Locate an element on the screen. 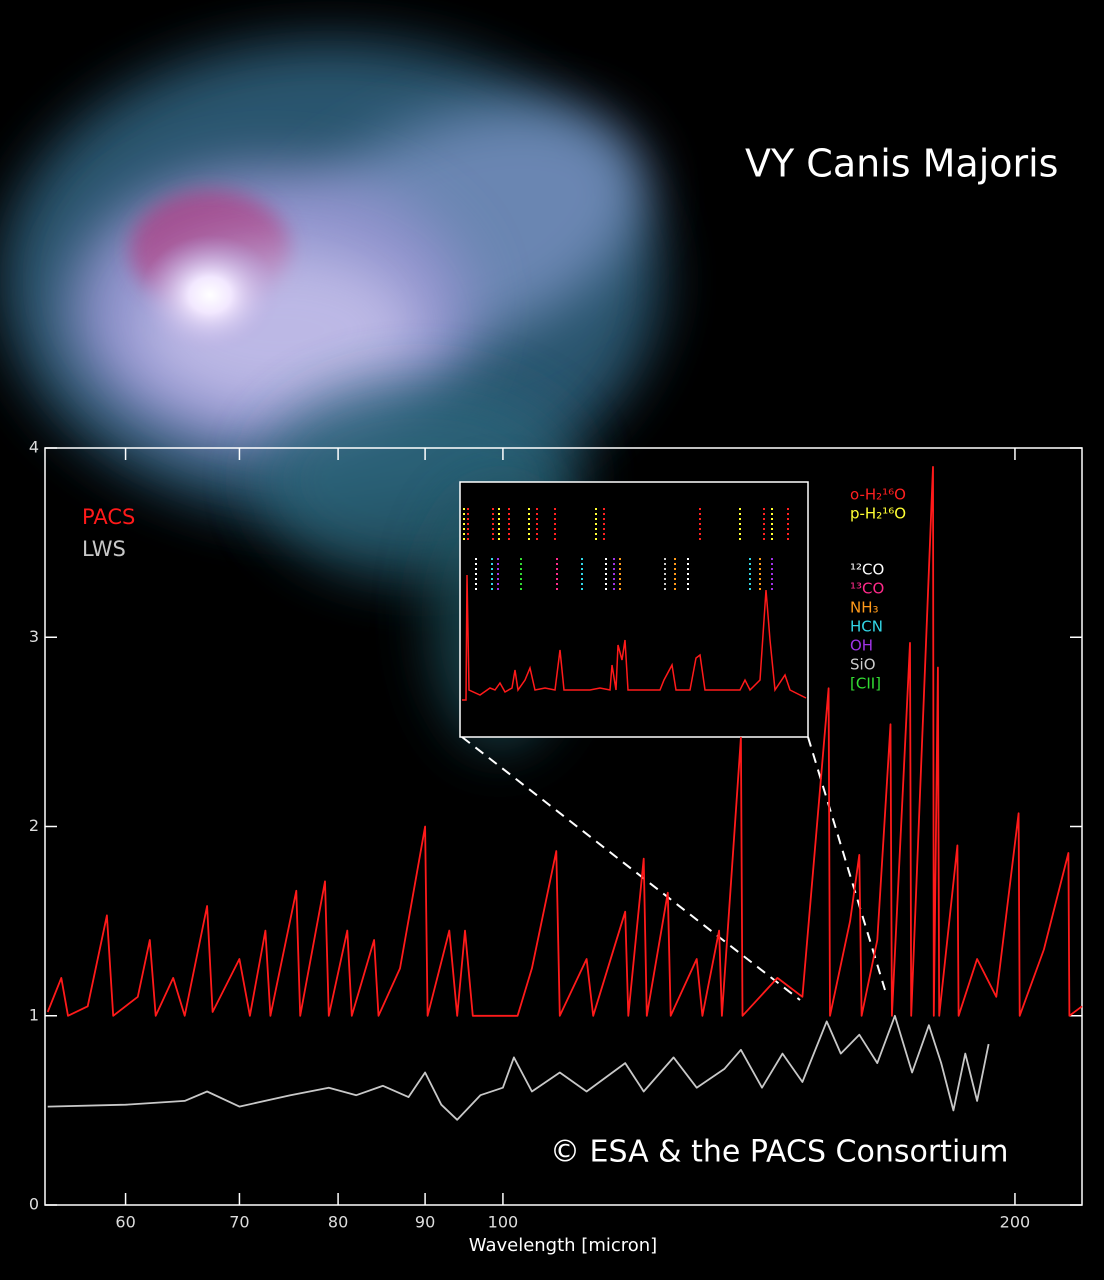  x-tick-label: 70 is located at coordinates (239, 1222).